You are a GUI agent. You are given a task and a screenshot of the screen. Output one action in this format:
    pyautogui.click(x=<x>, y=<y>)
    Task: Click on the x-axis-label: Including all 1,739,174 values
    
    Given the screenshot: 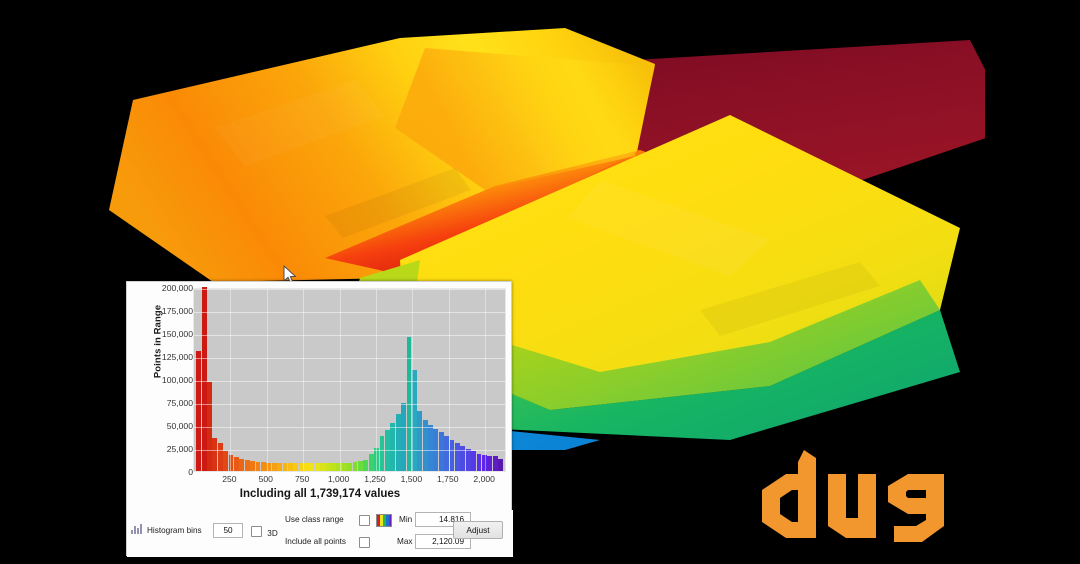 What is the action you would take?
    pyautogui.click(x=320, y=494)
    